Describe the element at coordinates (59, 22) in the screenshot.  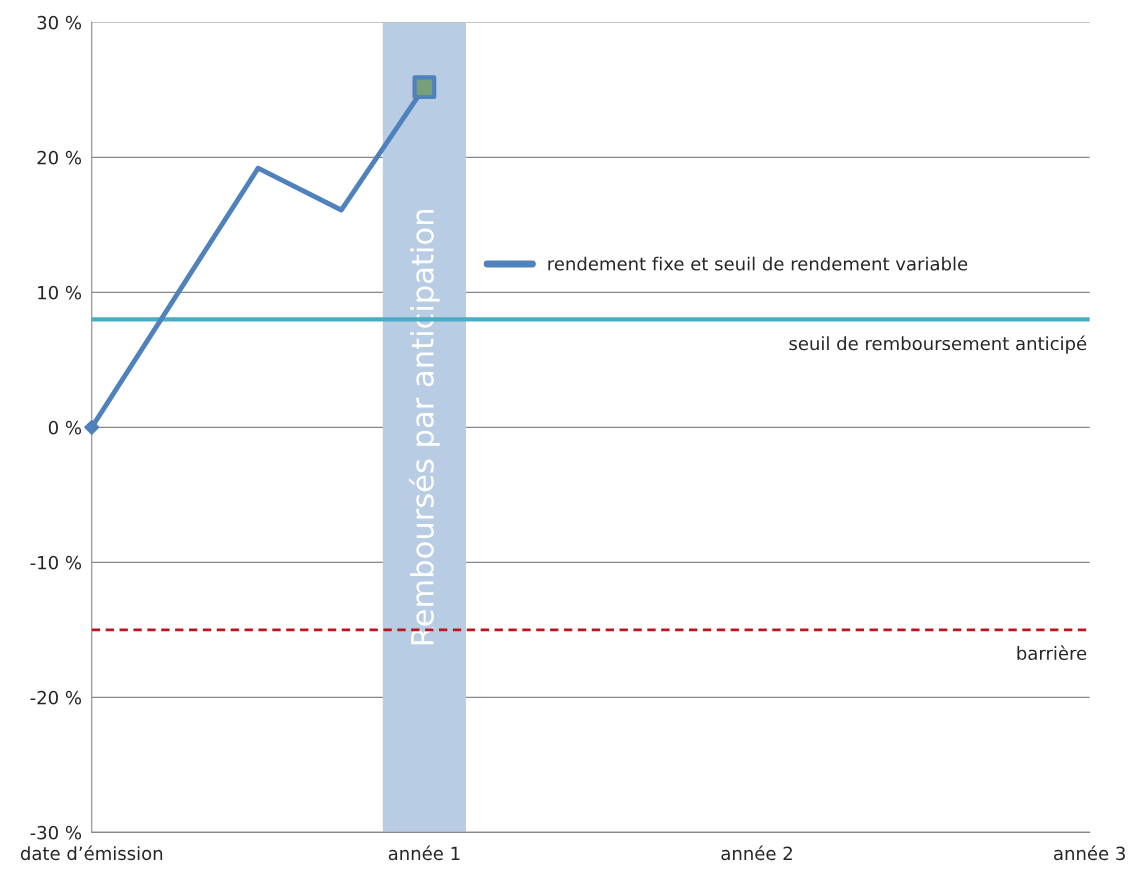
I see `y-tick-label: 30 %` at that location.